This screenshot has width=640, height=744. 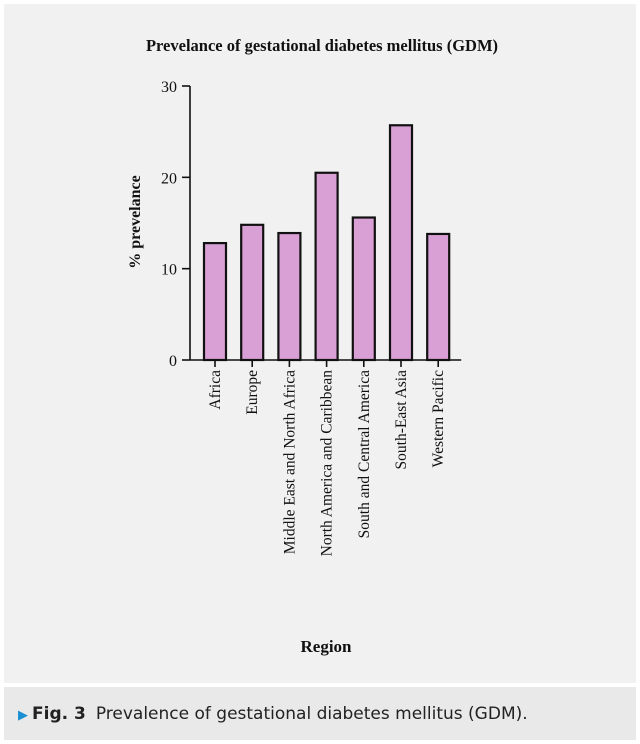 What do you see at coordinates (135, 221) in the screenshot?
I see `y-axis-label: % prevelance` at bounding box center [135, 221].